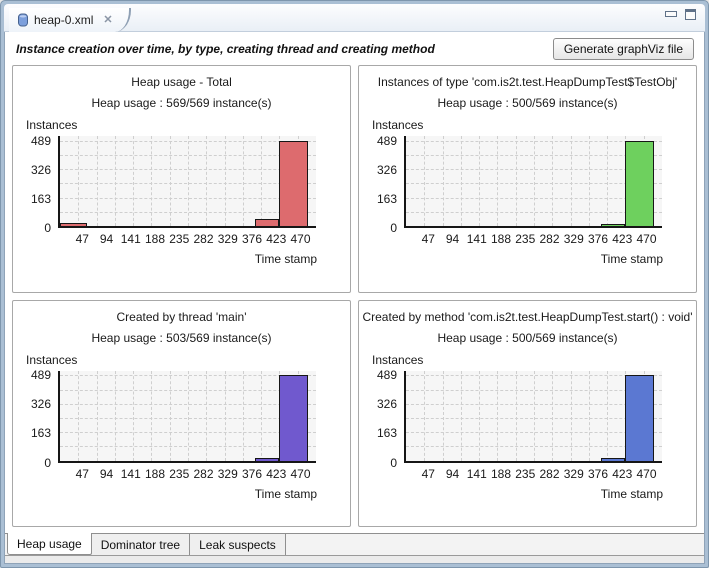 This screenshot has width=709, height=568. Describe the element at coordinates (354, 544) in the screenshot. I see `bottom-tab-bar: Heap usage Dominator tree Leak suspects` at that location.